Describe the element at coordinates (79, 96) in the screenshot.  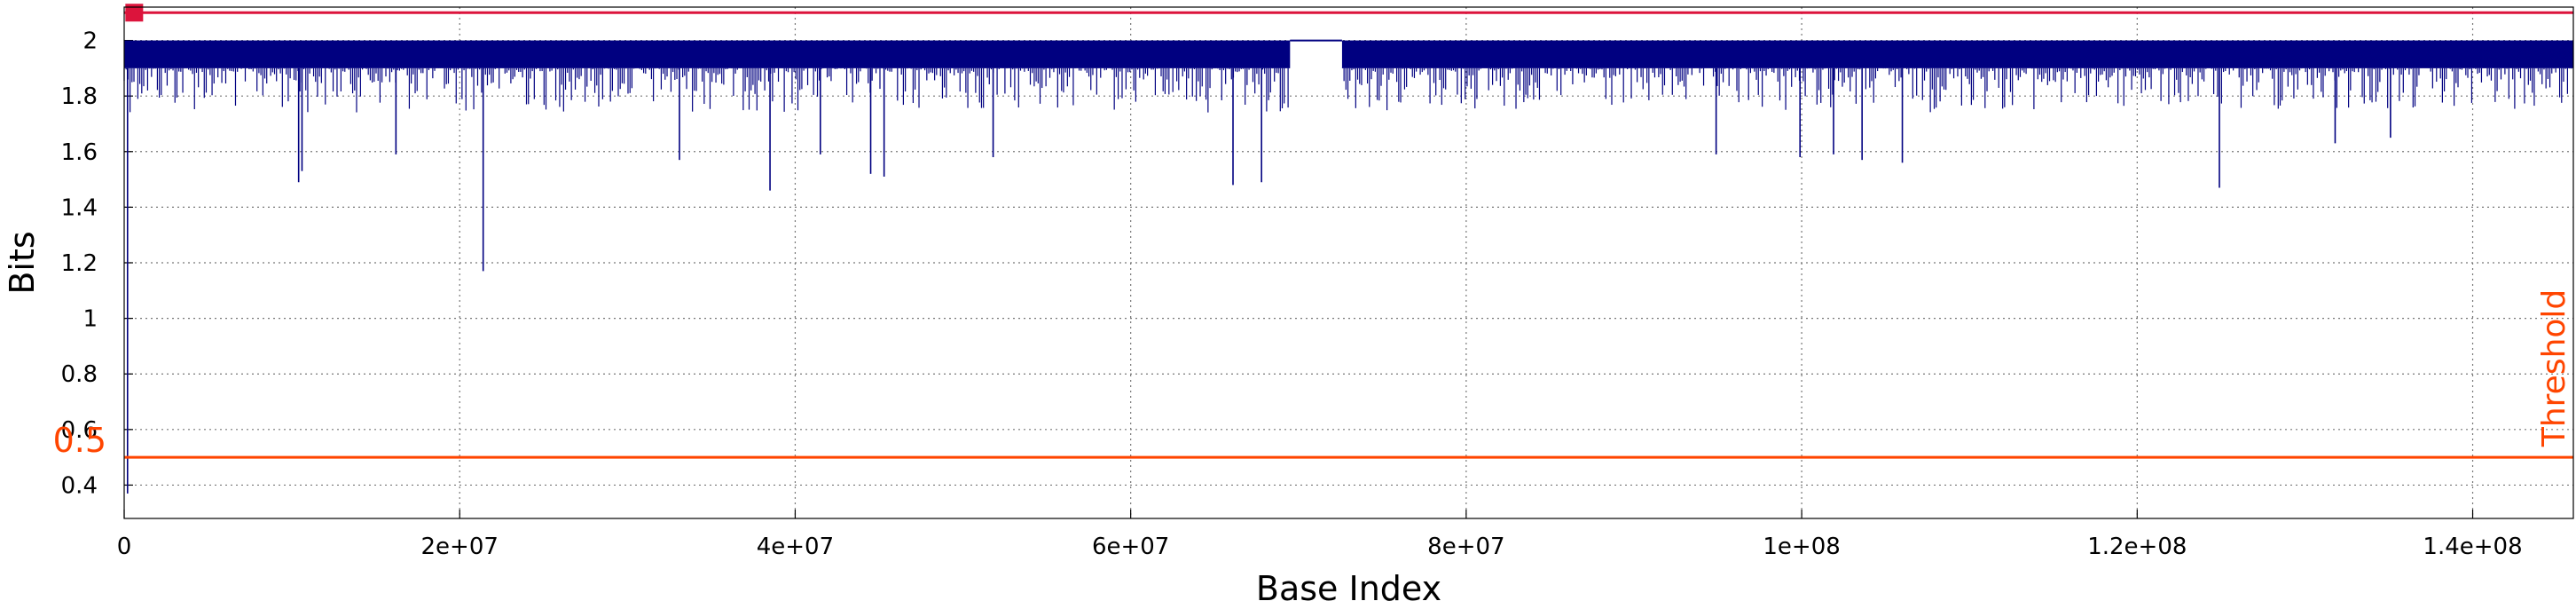
I see `y-tick-label: 1.8` at that location.